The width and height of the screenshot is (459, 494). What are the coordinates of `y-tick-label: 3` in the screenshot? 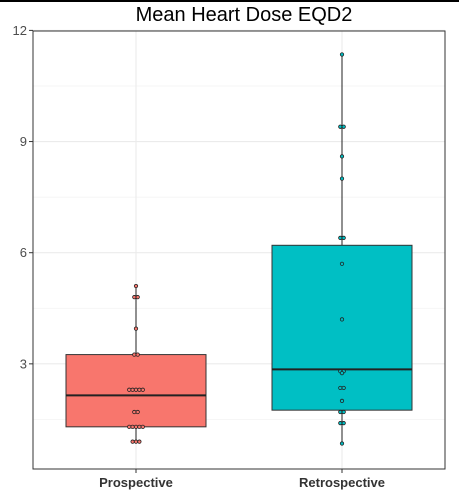 It's located at (23, 363).